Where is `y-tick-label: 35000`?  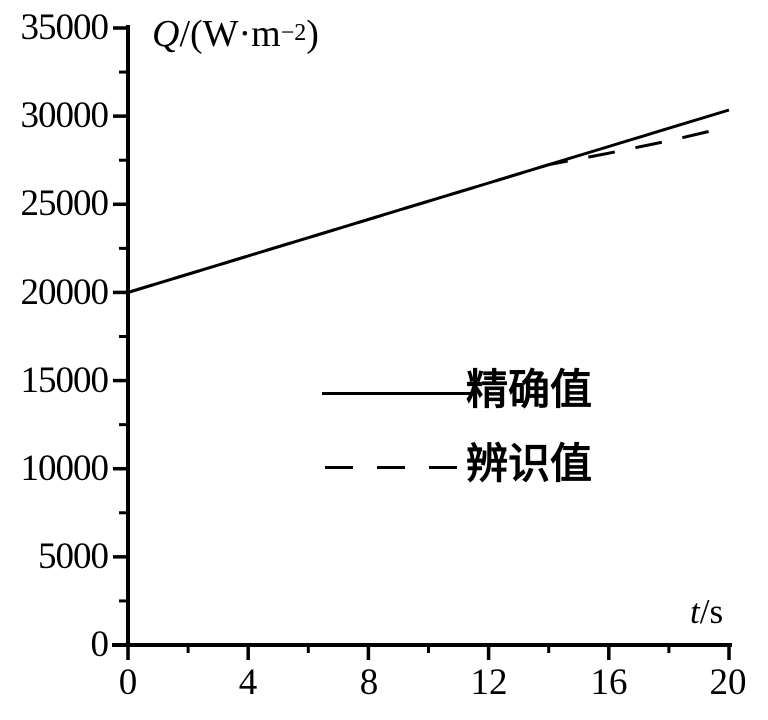 y-tick-label: 35000 is located at coordinates (65, 27).